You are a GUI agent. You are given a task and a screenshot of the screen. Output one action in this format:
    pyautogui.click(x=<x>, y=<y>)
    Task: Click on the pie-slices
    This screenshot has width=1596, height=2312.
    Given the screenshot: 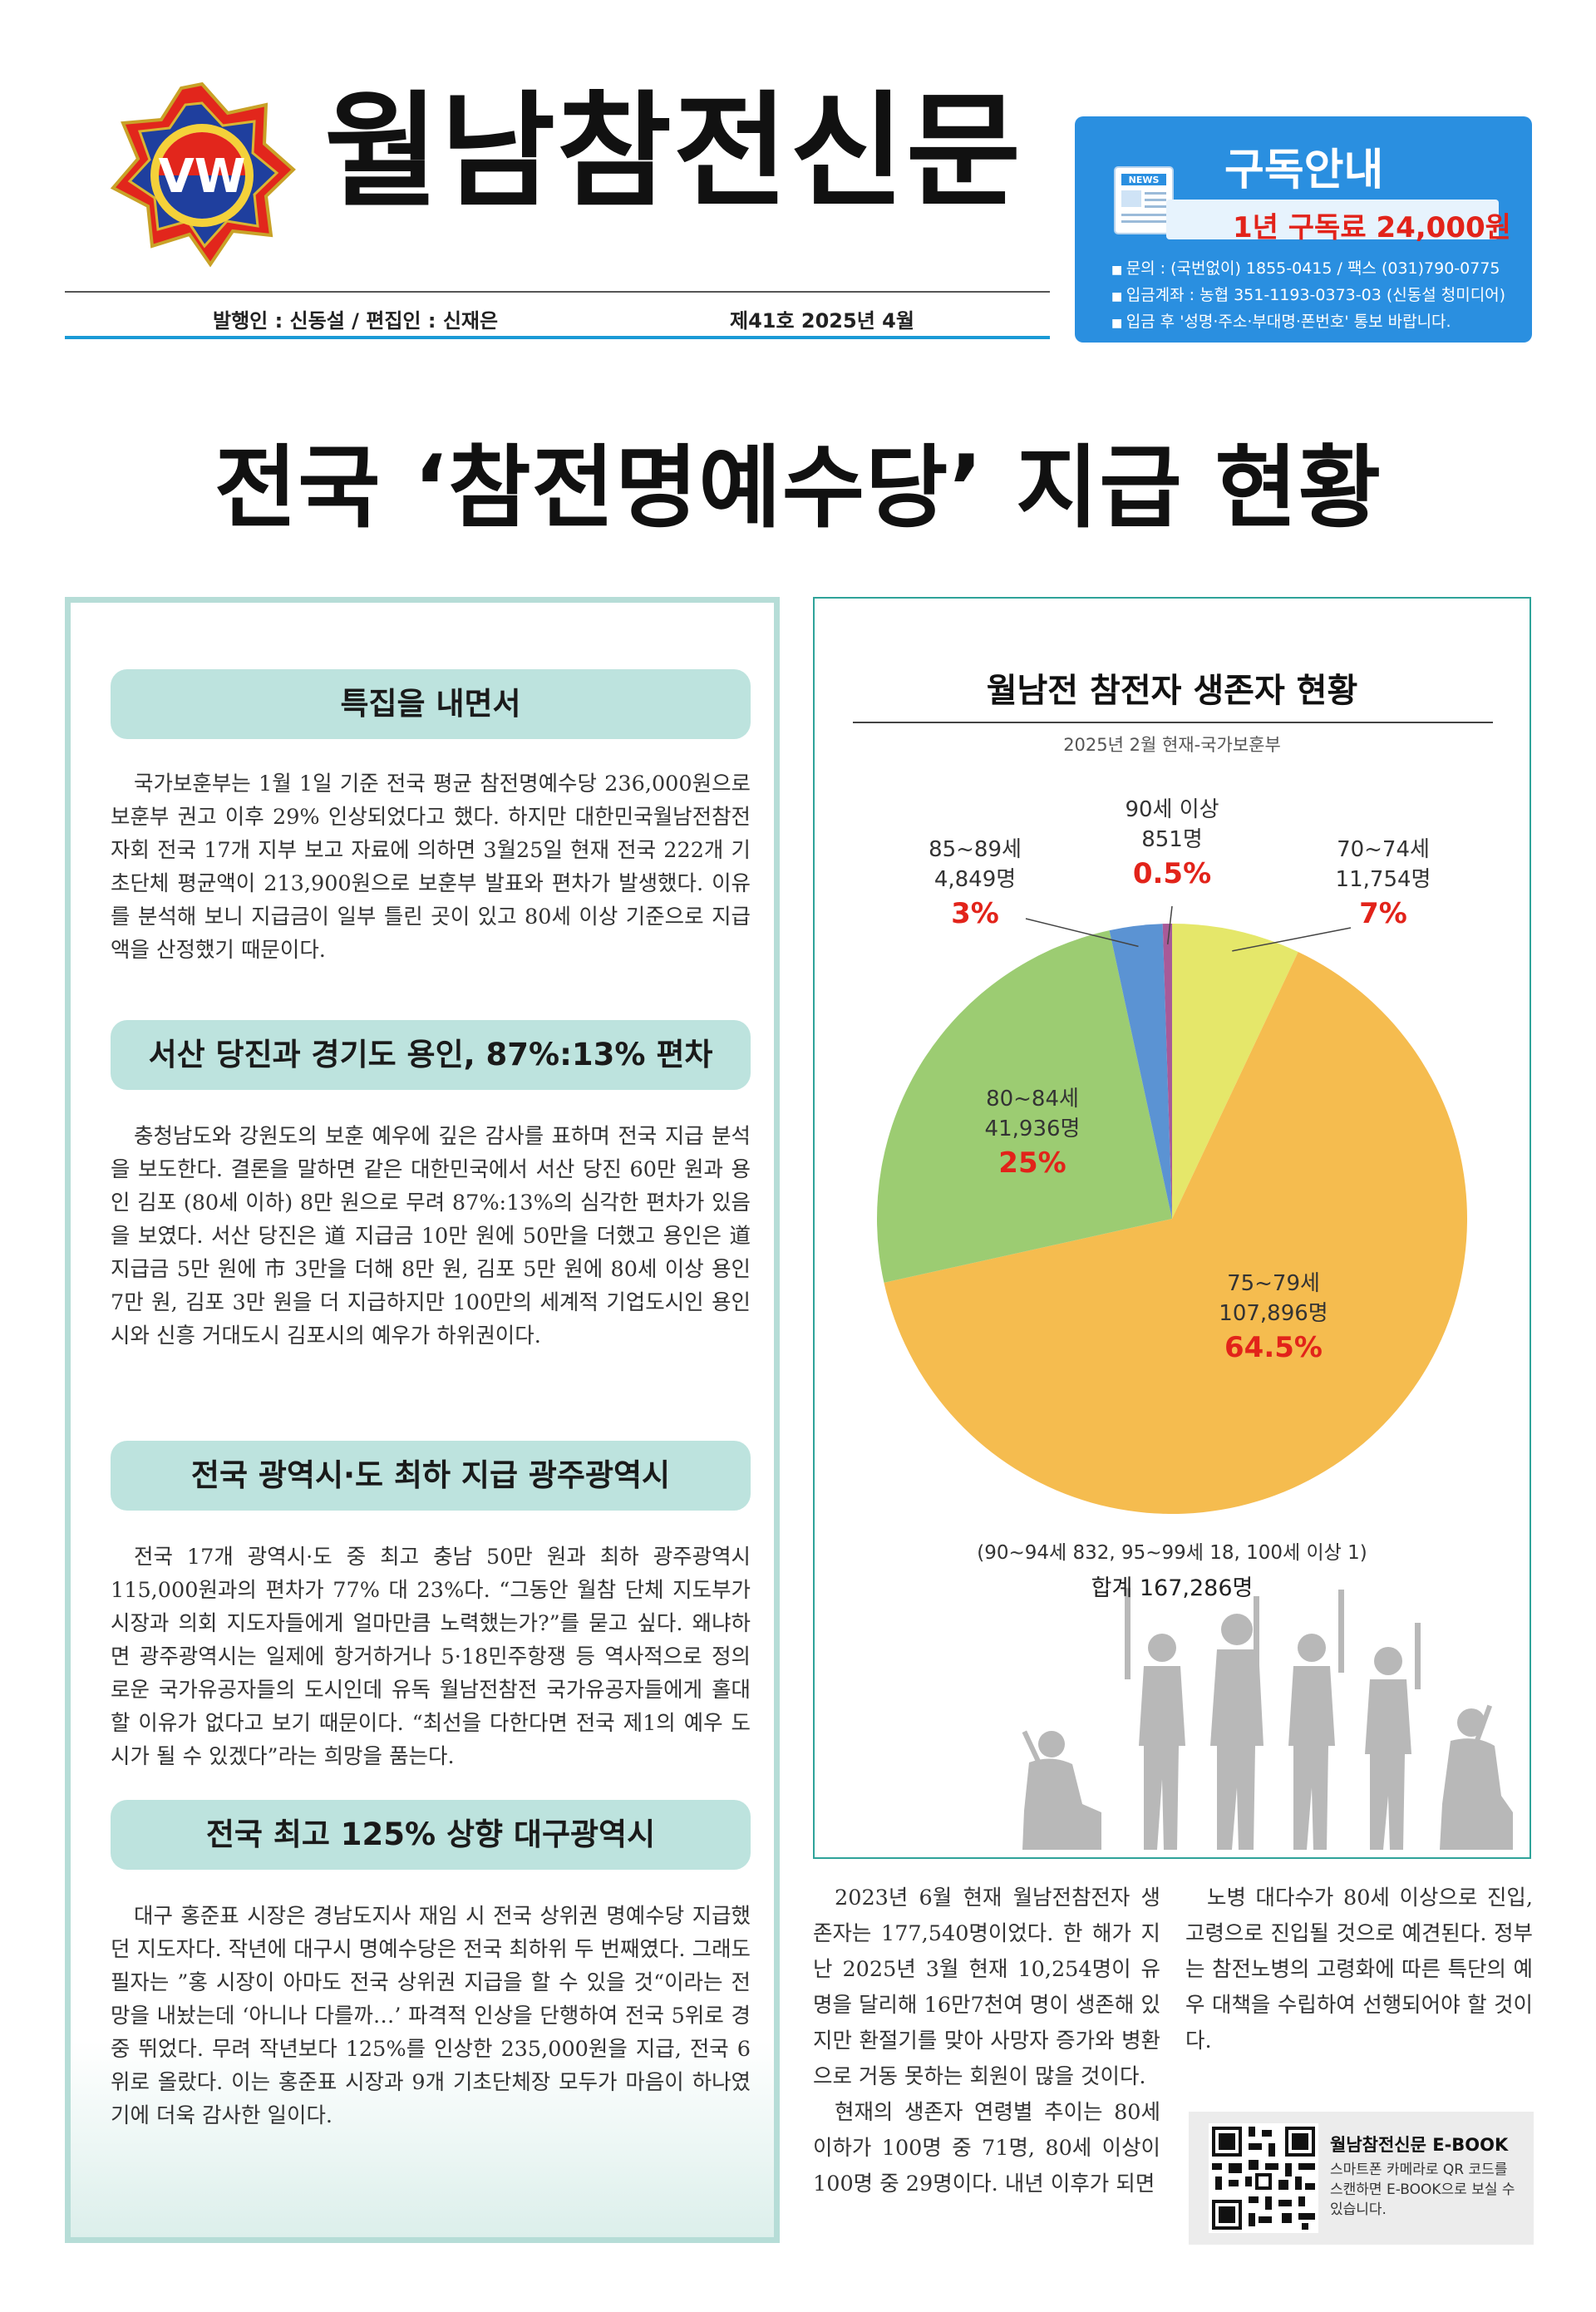 What is the action you would take?
    pyautogui.click(x=1172, y=1219)
    